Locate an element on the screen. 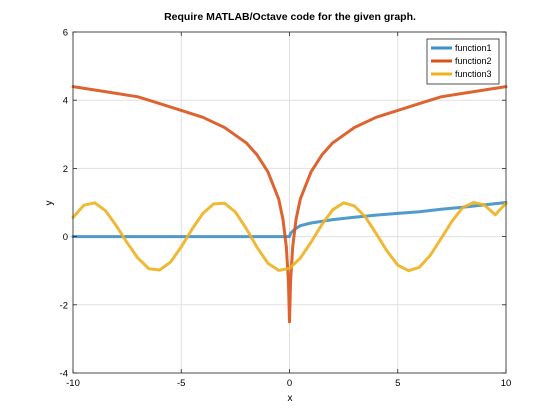 This screenshot has width=560, height=420. y-tick-label: -2 is located at coordinates (64, 305).